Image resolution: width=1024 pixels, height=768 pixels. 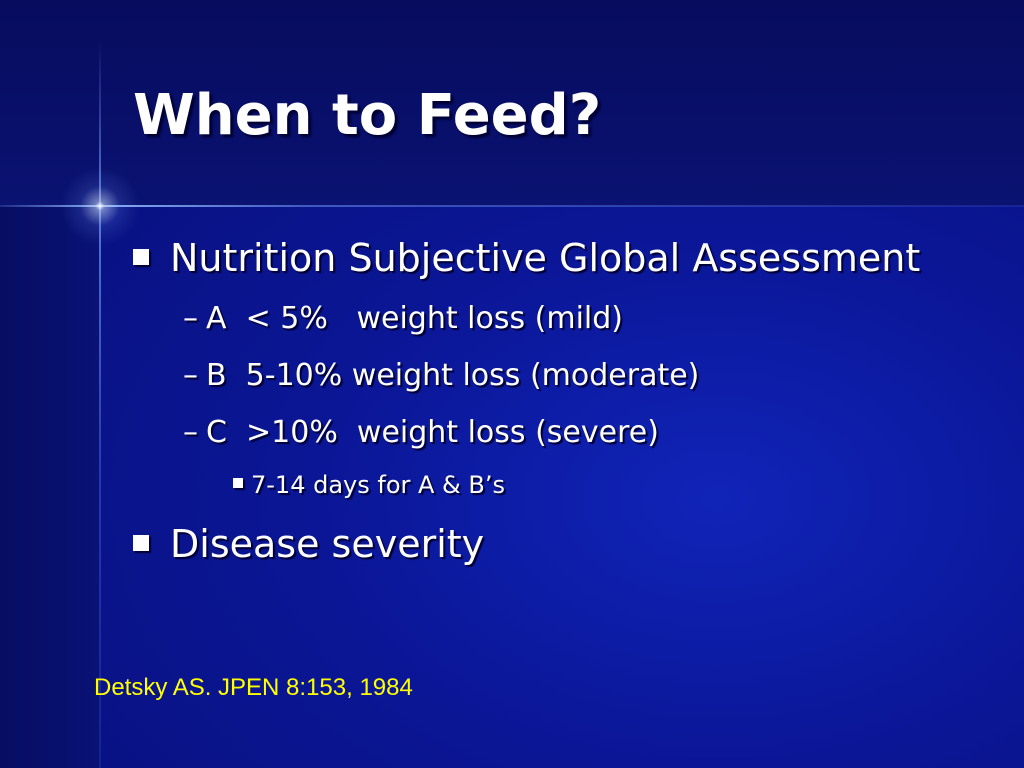 What do you see at coordinates (432, 432) in the screenshot?
I see `subitem-text: C >10% weight loss (severe)` at bounding box center [432, 432].